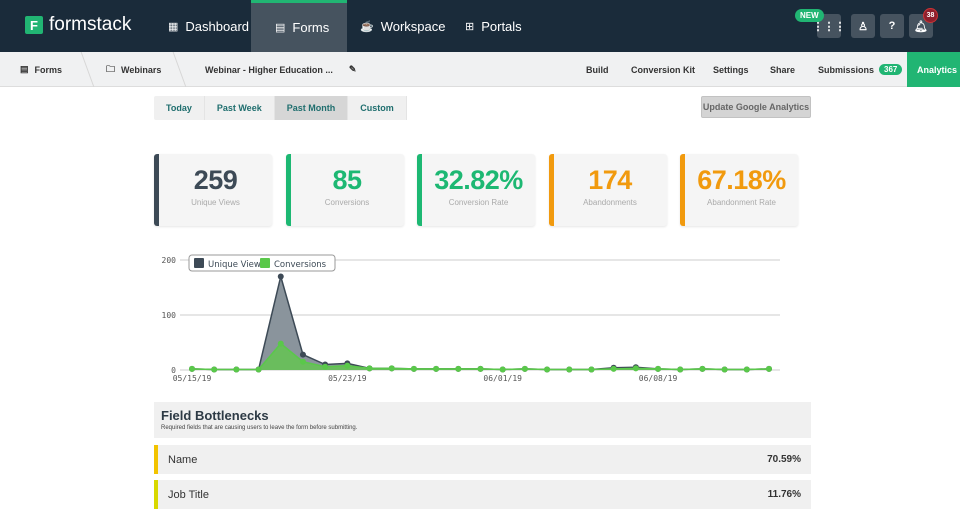 This screenshot has width=960, height=509. Describe the element at coordinates (663, 69) in the screenshot. I see `subnav-conversion-kit: Conversion Kit` at that location.